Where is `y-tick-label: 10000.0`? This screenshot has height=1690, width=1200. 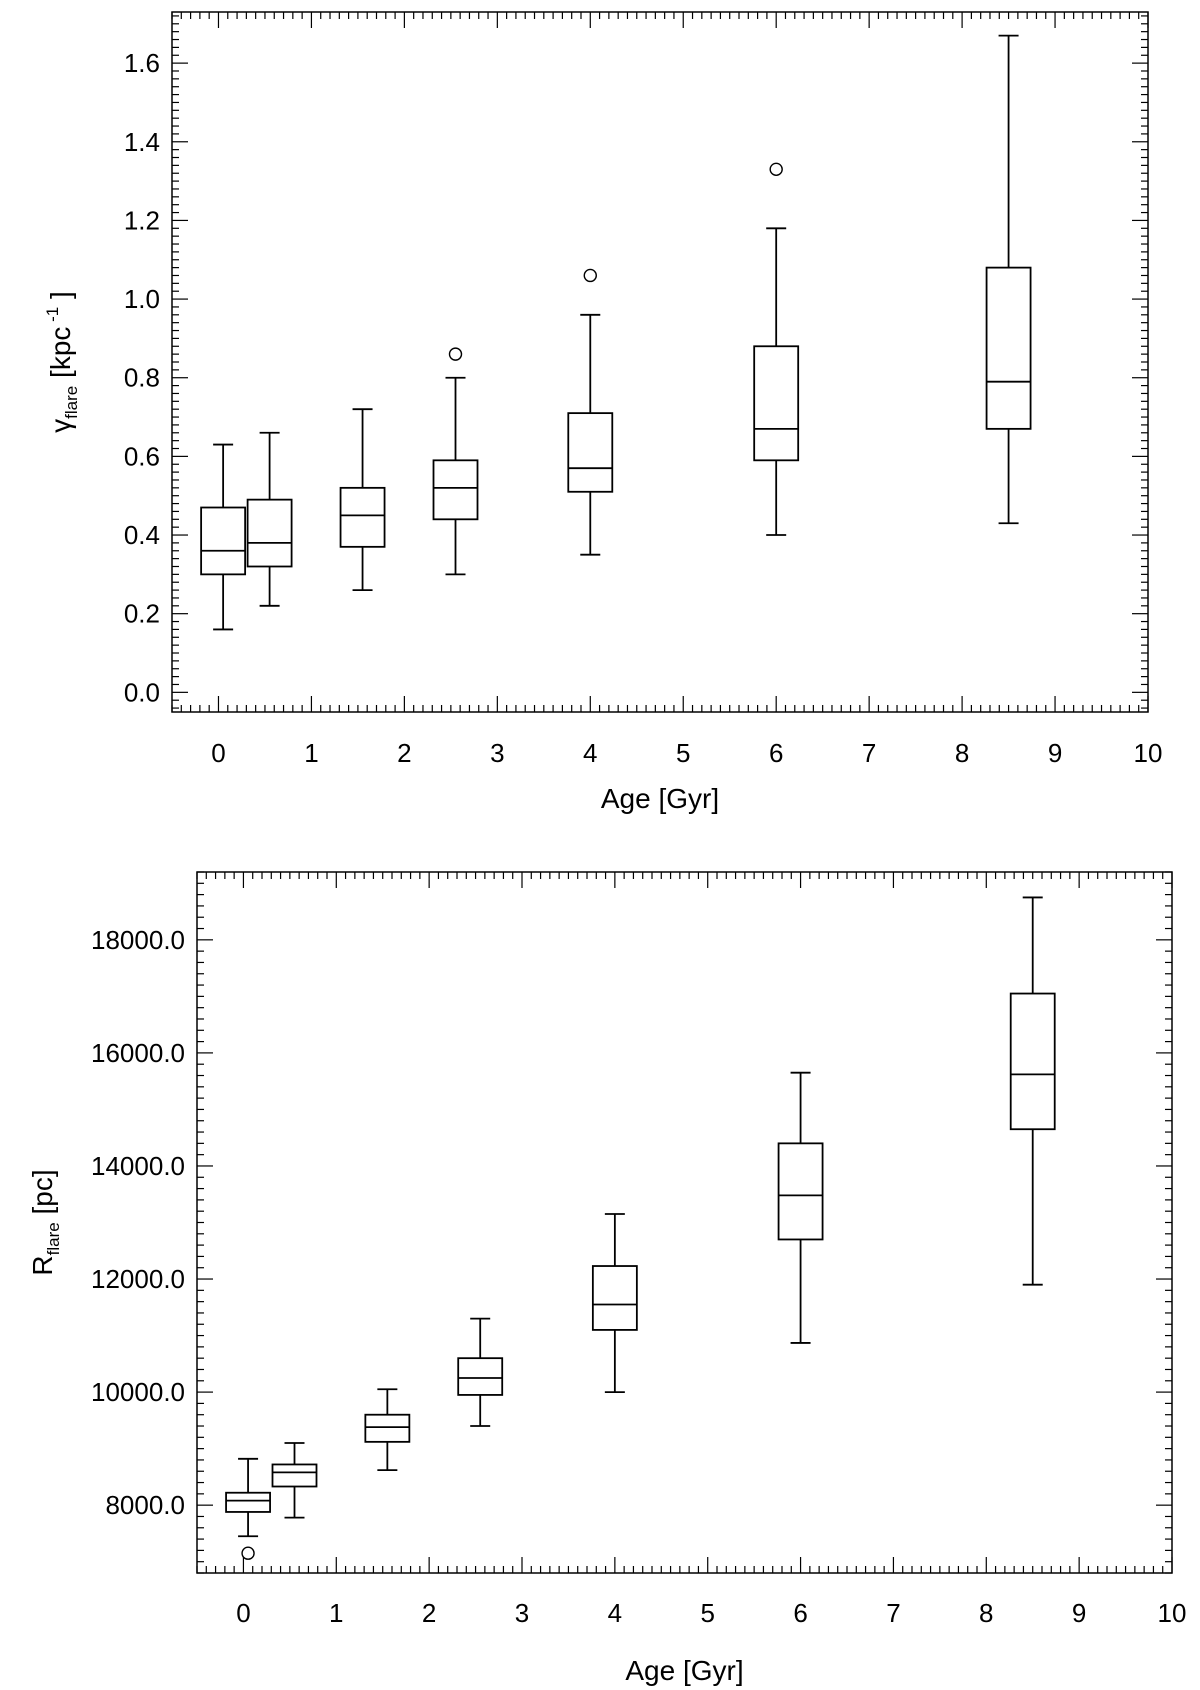 y-tick-label: 10000.0 is located at coordinates (138, 1392).